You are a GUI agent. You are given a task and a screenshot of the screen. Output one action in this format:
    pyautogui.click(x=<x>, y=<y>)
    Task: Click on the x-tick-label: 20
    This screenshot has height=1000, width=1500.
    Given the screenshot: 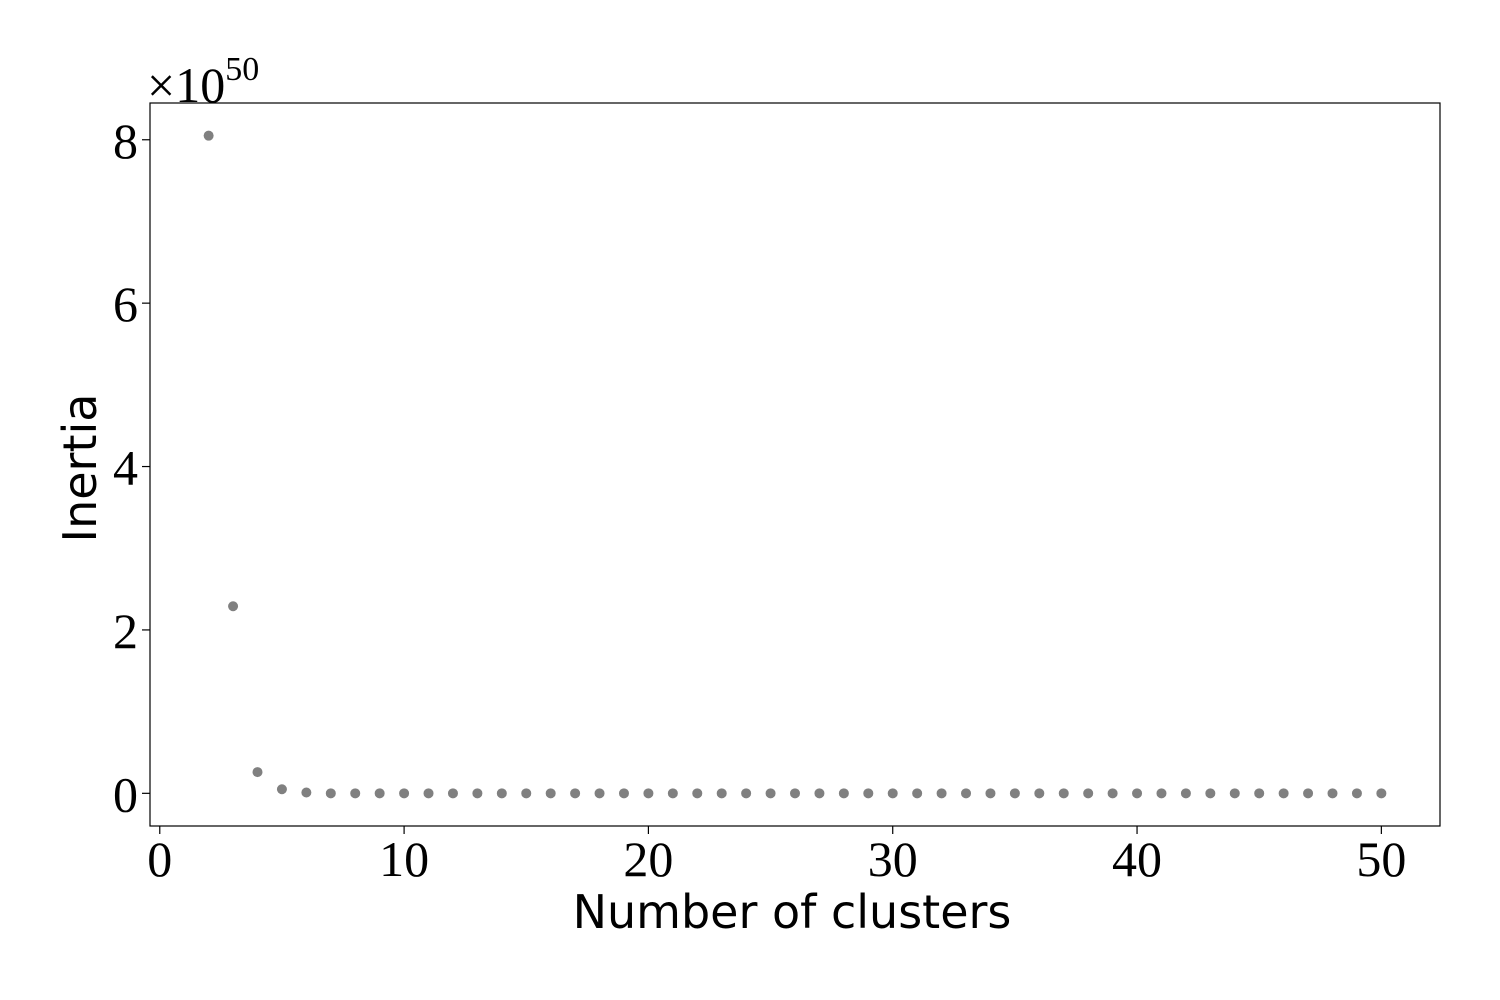 What is the action you would take?
    pyautogui.click(x=648, y=859)
    